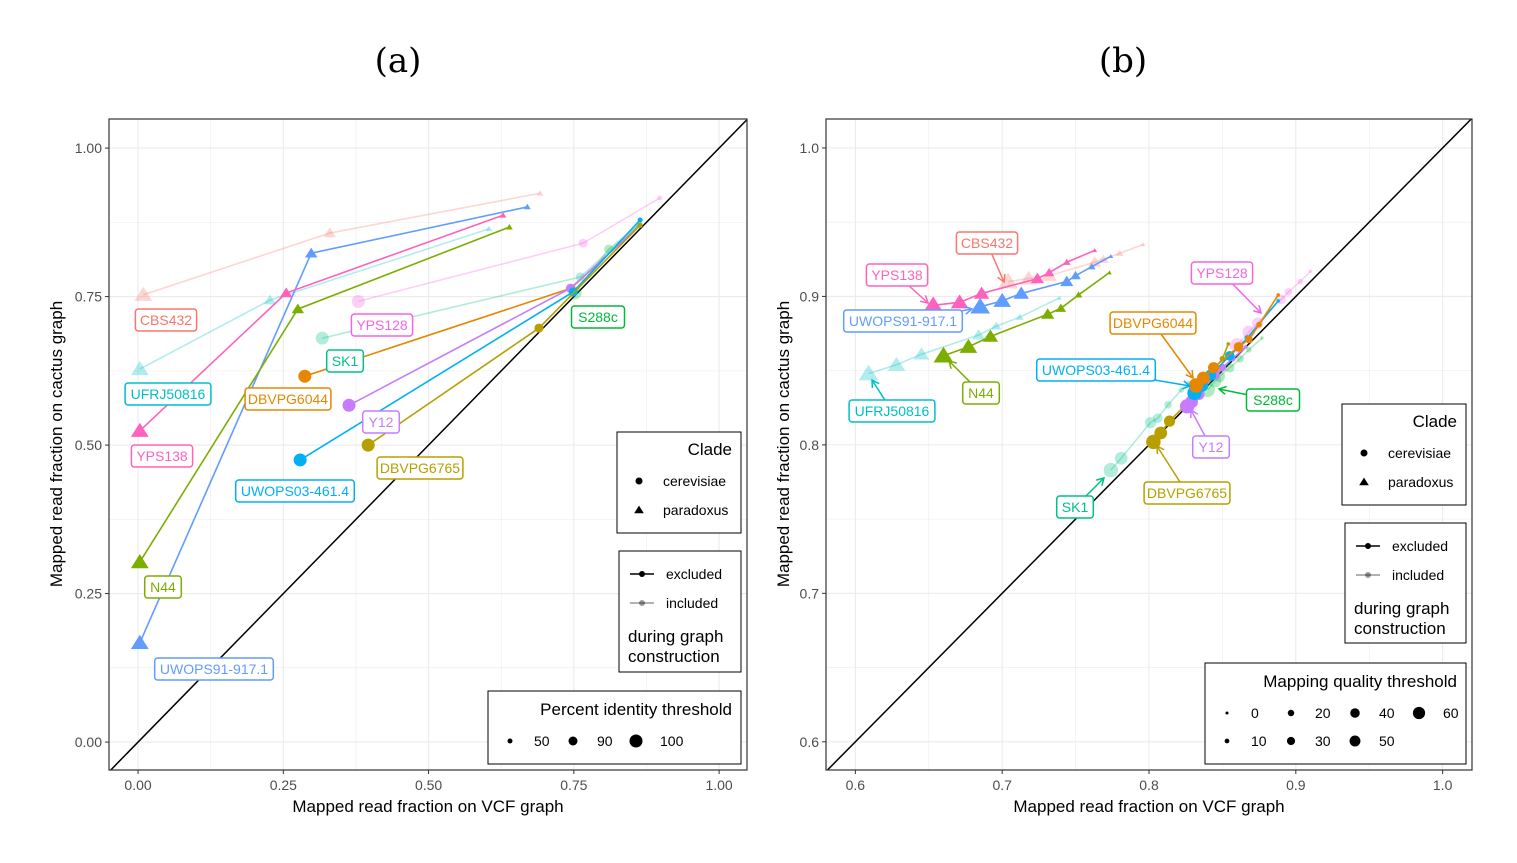 This screenshot has width=1517, height=863. I want to click on y-tick-label: 0.7, so click(810, 593).